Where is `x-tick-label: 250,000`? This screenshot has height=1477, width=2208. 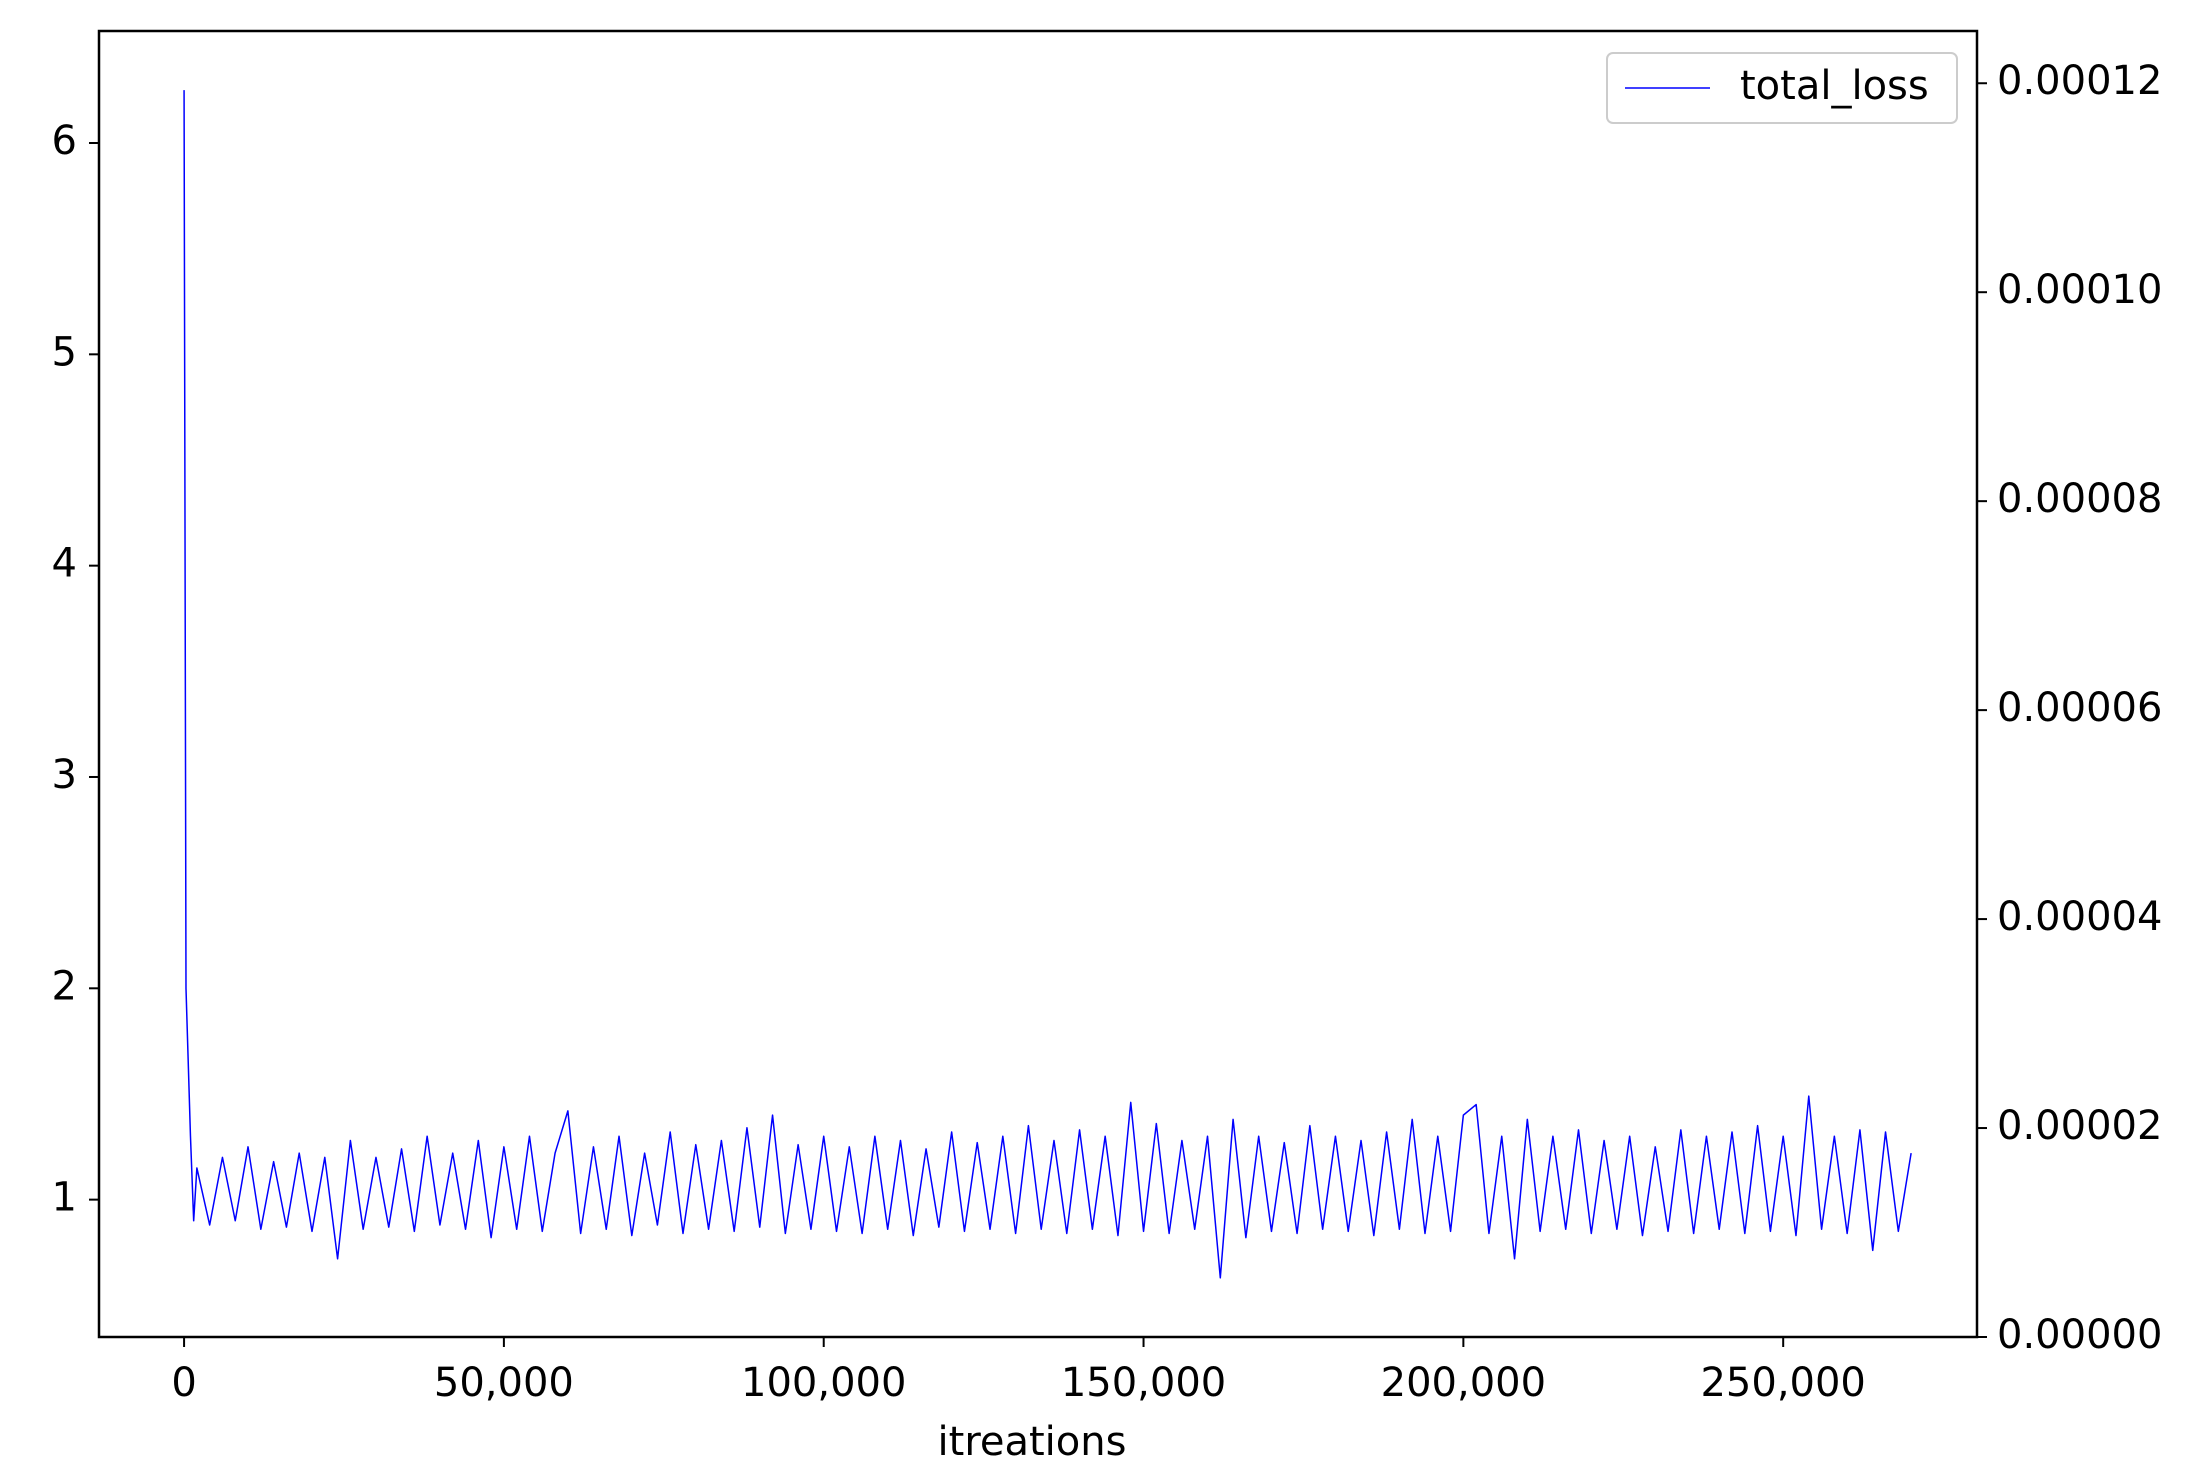
x-tick-label: 250,000 is located at coordinates (1782, 1383).